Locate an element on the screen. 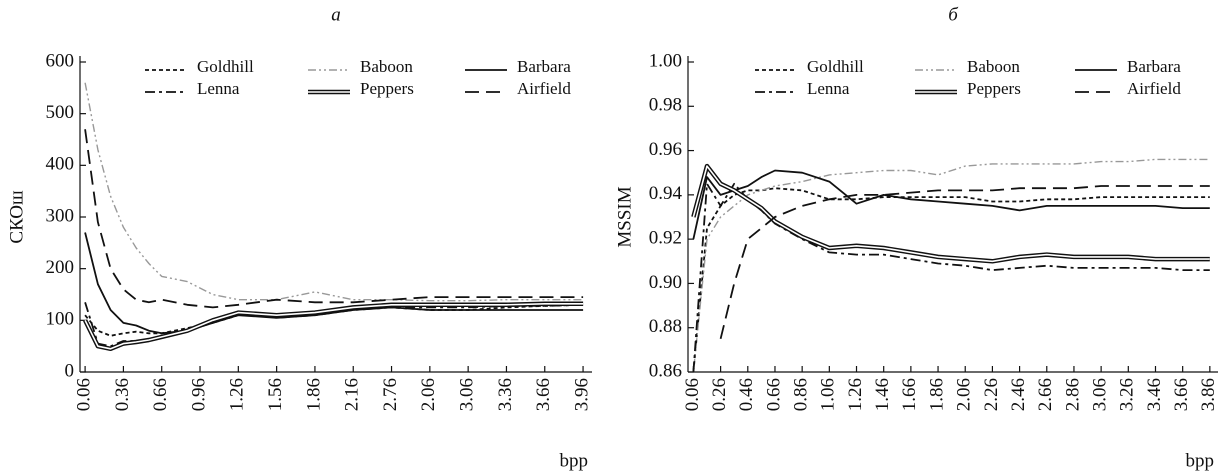 The height and width of the screenshot is (474, 1224). y-tick-label: 300 is located at coordinates (60, 215).